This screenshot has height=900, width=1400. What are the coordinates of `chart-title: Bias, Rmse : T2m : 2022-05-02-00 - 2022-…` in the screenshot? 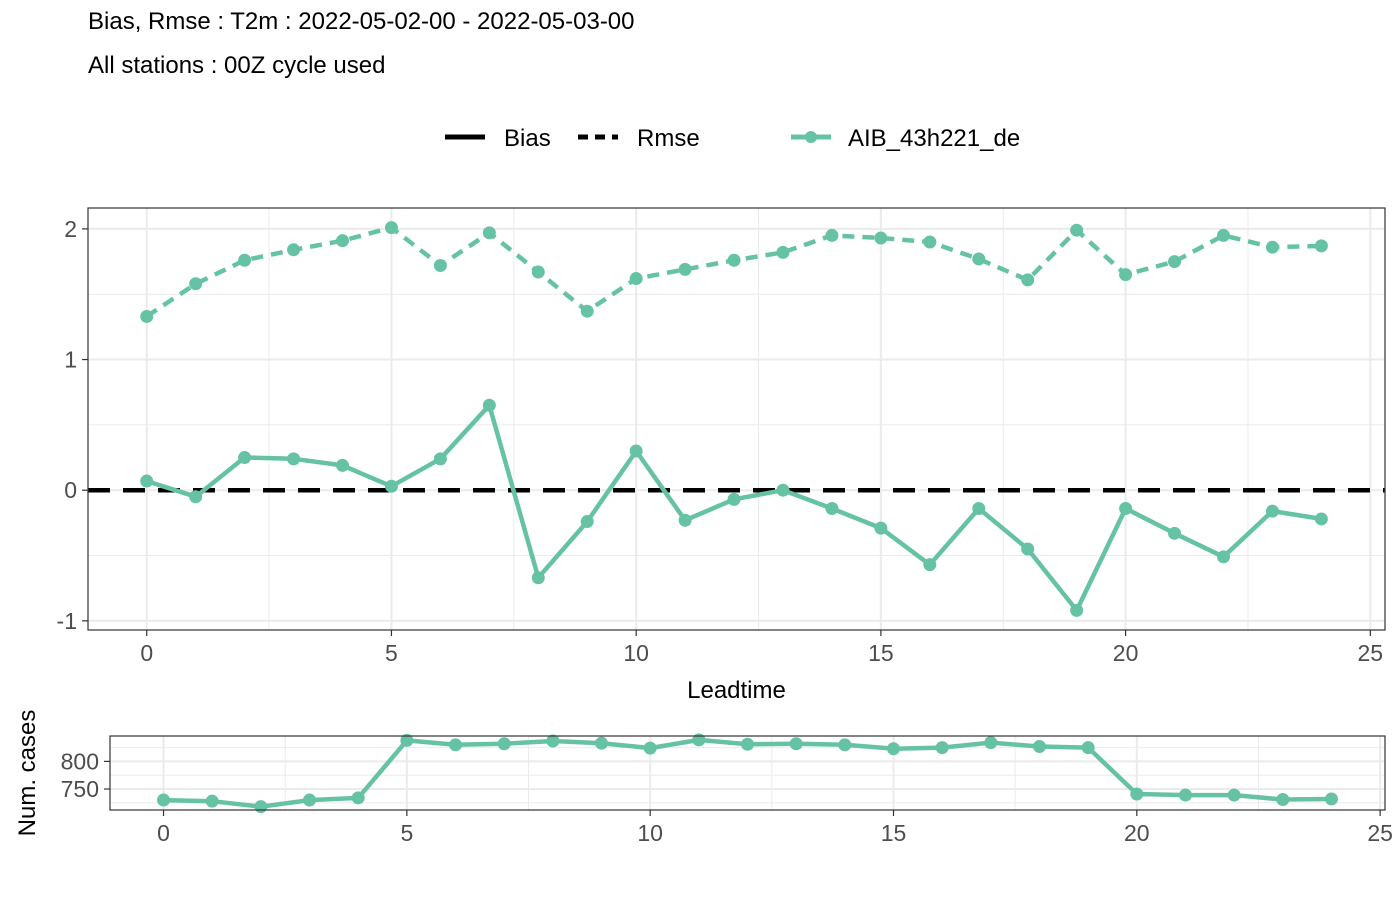 It's located at (361, 21).